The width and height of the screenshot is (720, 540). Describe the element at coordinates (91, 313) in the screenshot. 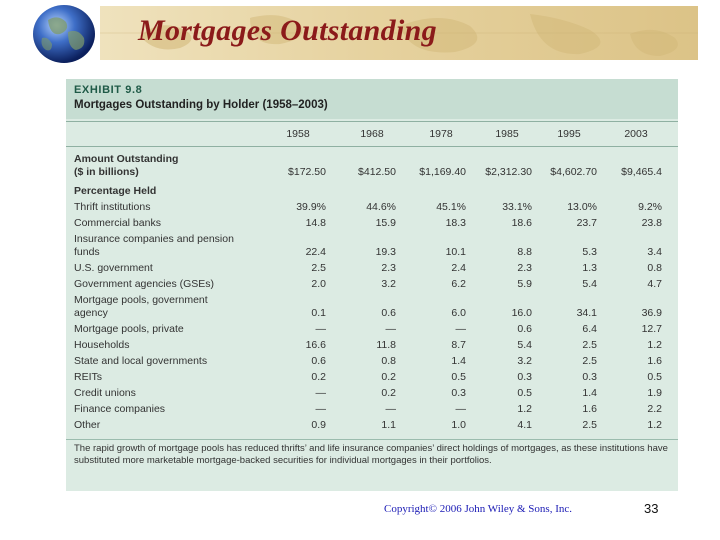

I see `holder-label: agency` at that location.